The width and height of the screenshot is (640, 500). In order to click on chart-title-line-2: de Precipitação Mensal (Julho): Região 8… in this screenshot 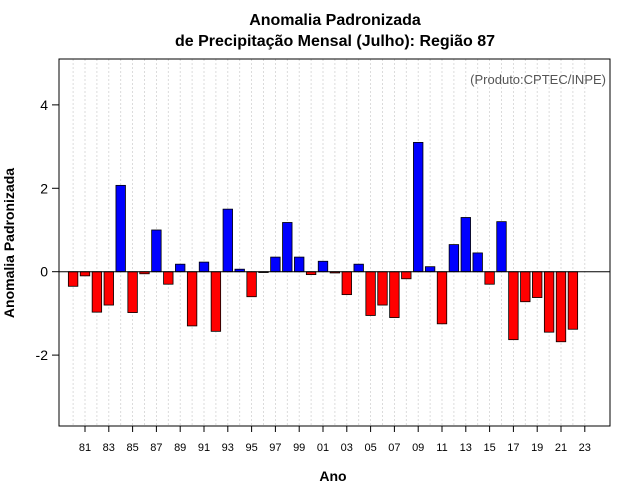, I will do `click(335, 41)`.